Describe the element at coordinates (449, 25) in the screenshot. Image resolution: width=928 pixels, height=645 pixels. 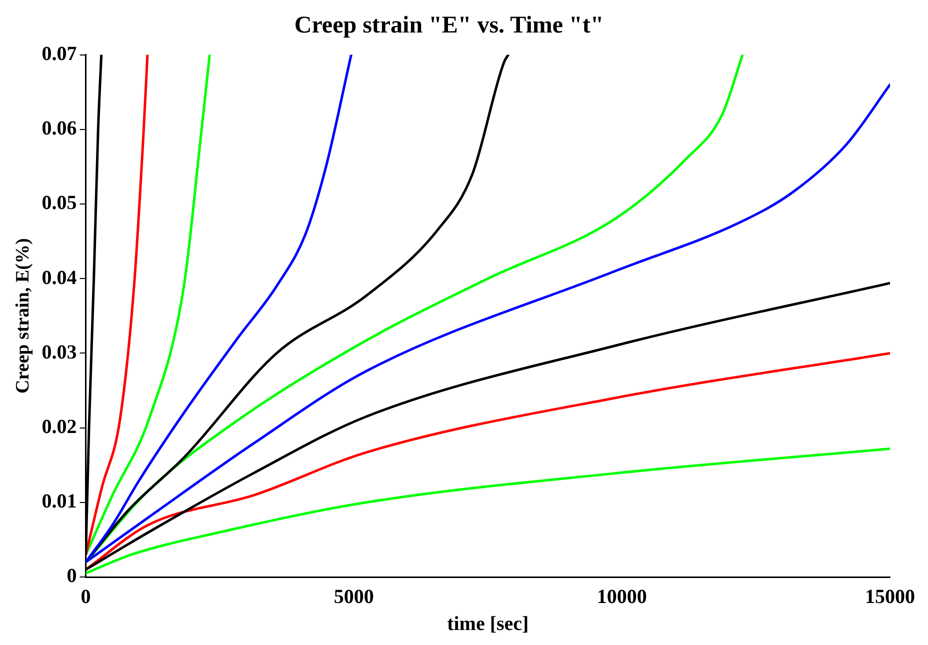
I see `chart-title: Creep strain "E" vs. Time "t"` at that location.